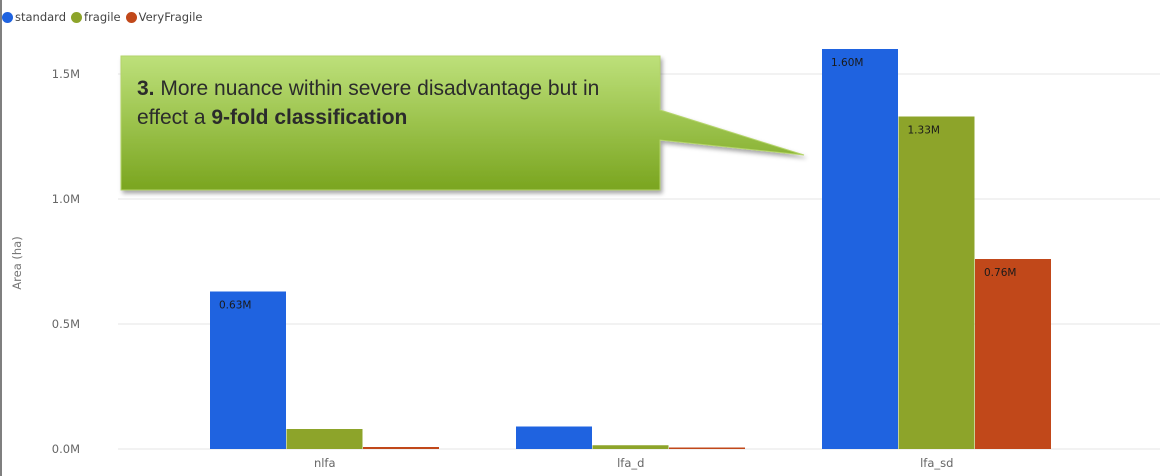  I want to click on legend: standard fragile VeryFragile, so click(105, 17).